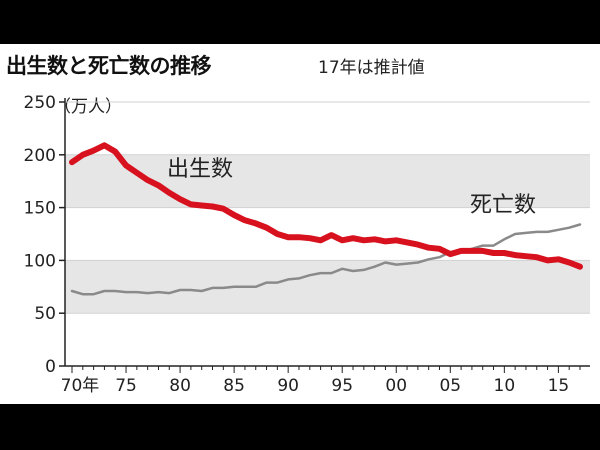 The height and width of the screenshot is (450, 600). What do you see at coordinates (200, 169) in the screenshot?
I see `births-series-label: 出生数` at bounding box center [200, 169].